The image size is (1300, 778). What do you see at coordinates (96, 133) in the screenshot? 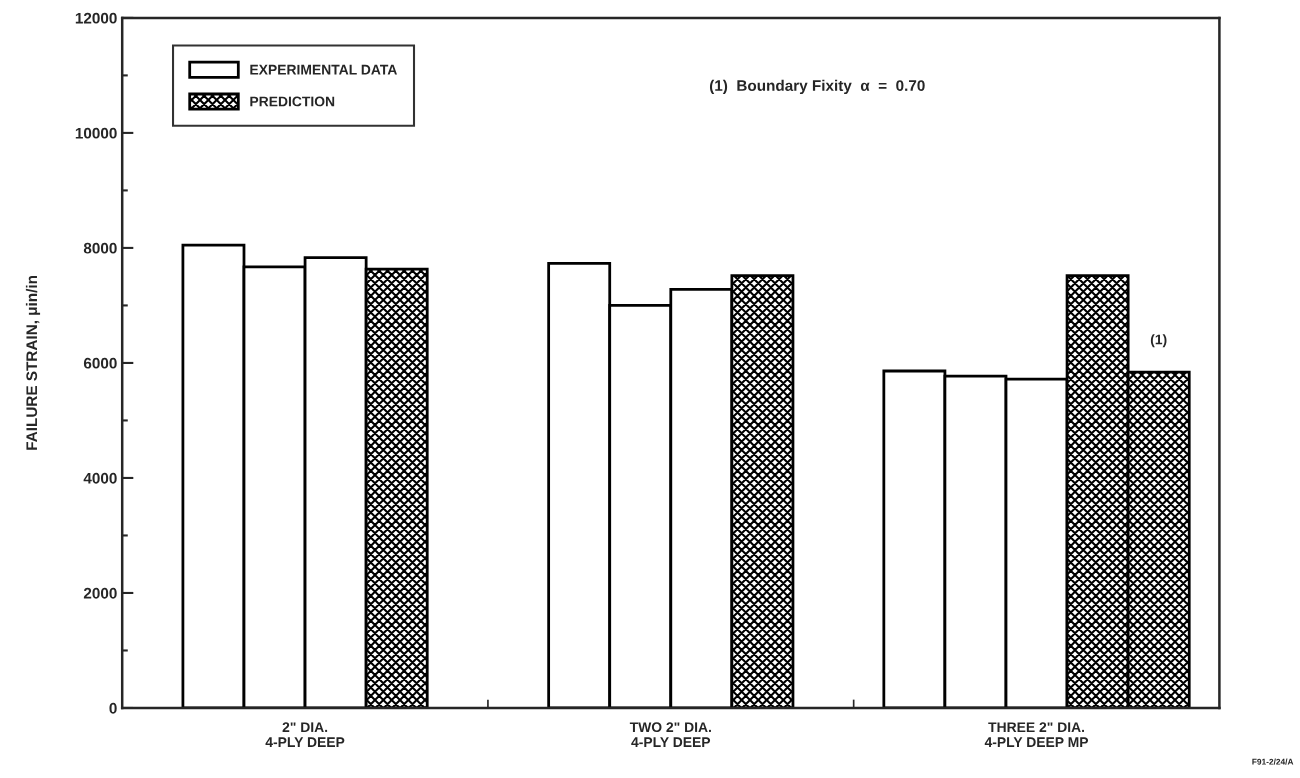
I see `y-tick-label: 10000` at bounding box center [96, 133].